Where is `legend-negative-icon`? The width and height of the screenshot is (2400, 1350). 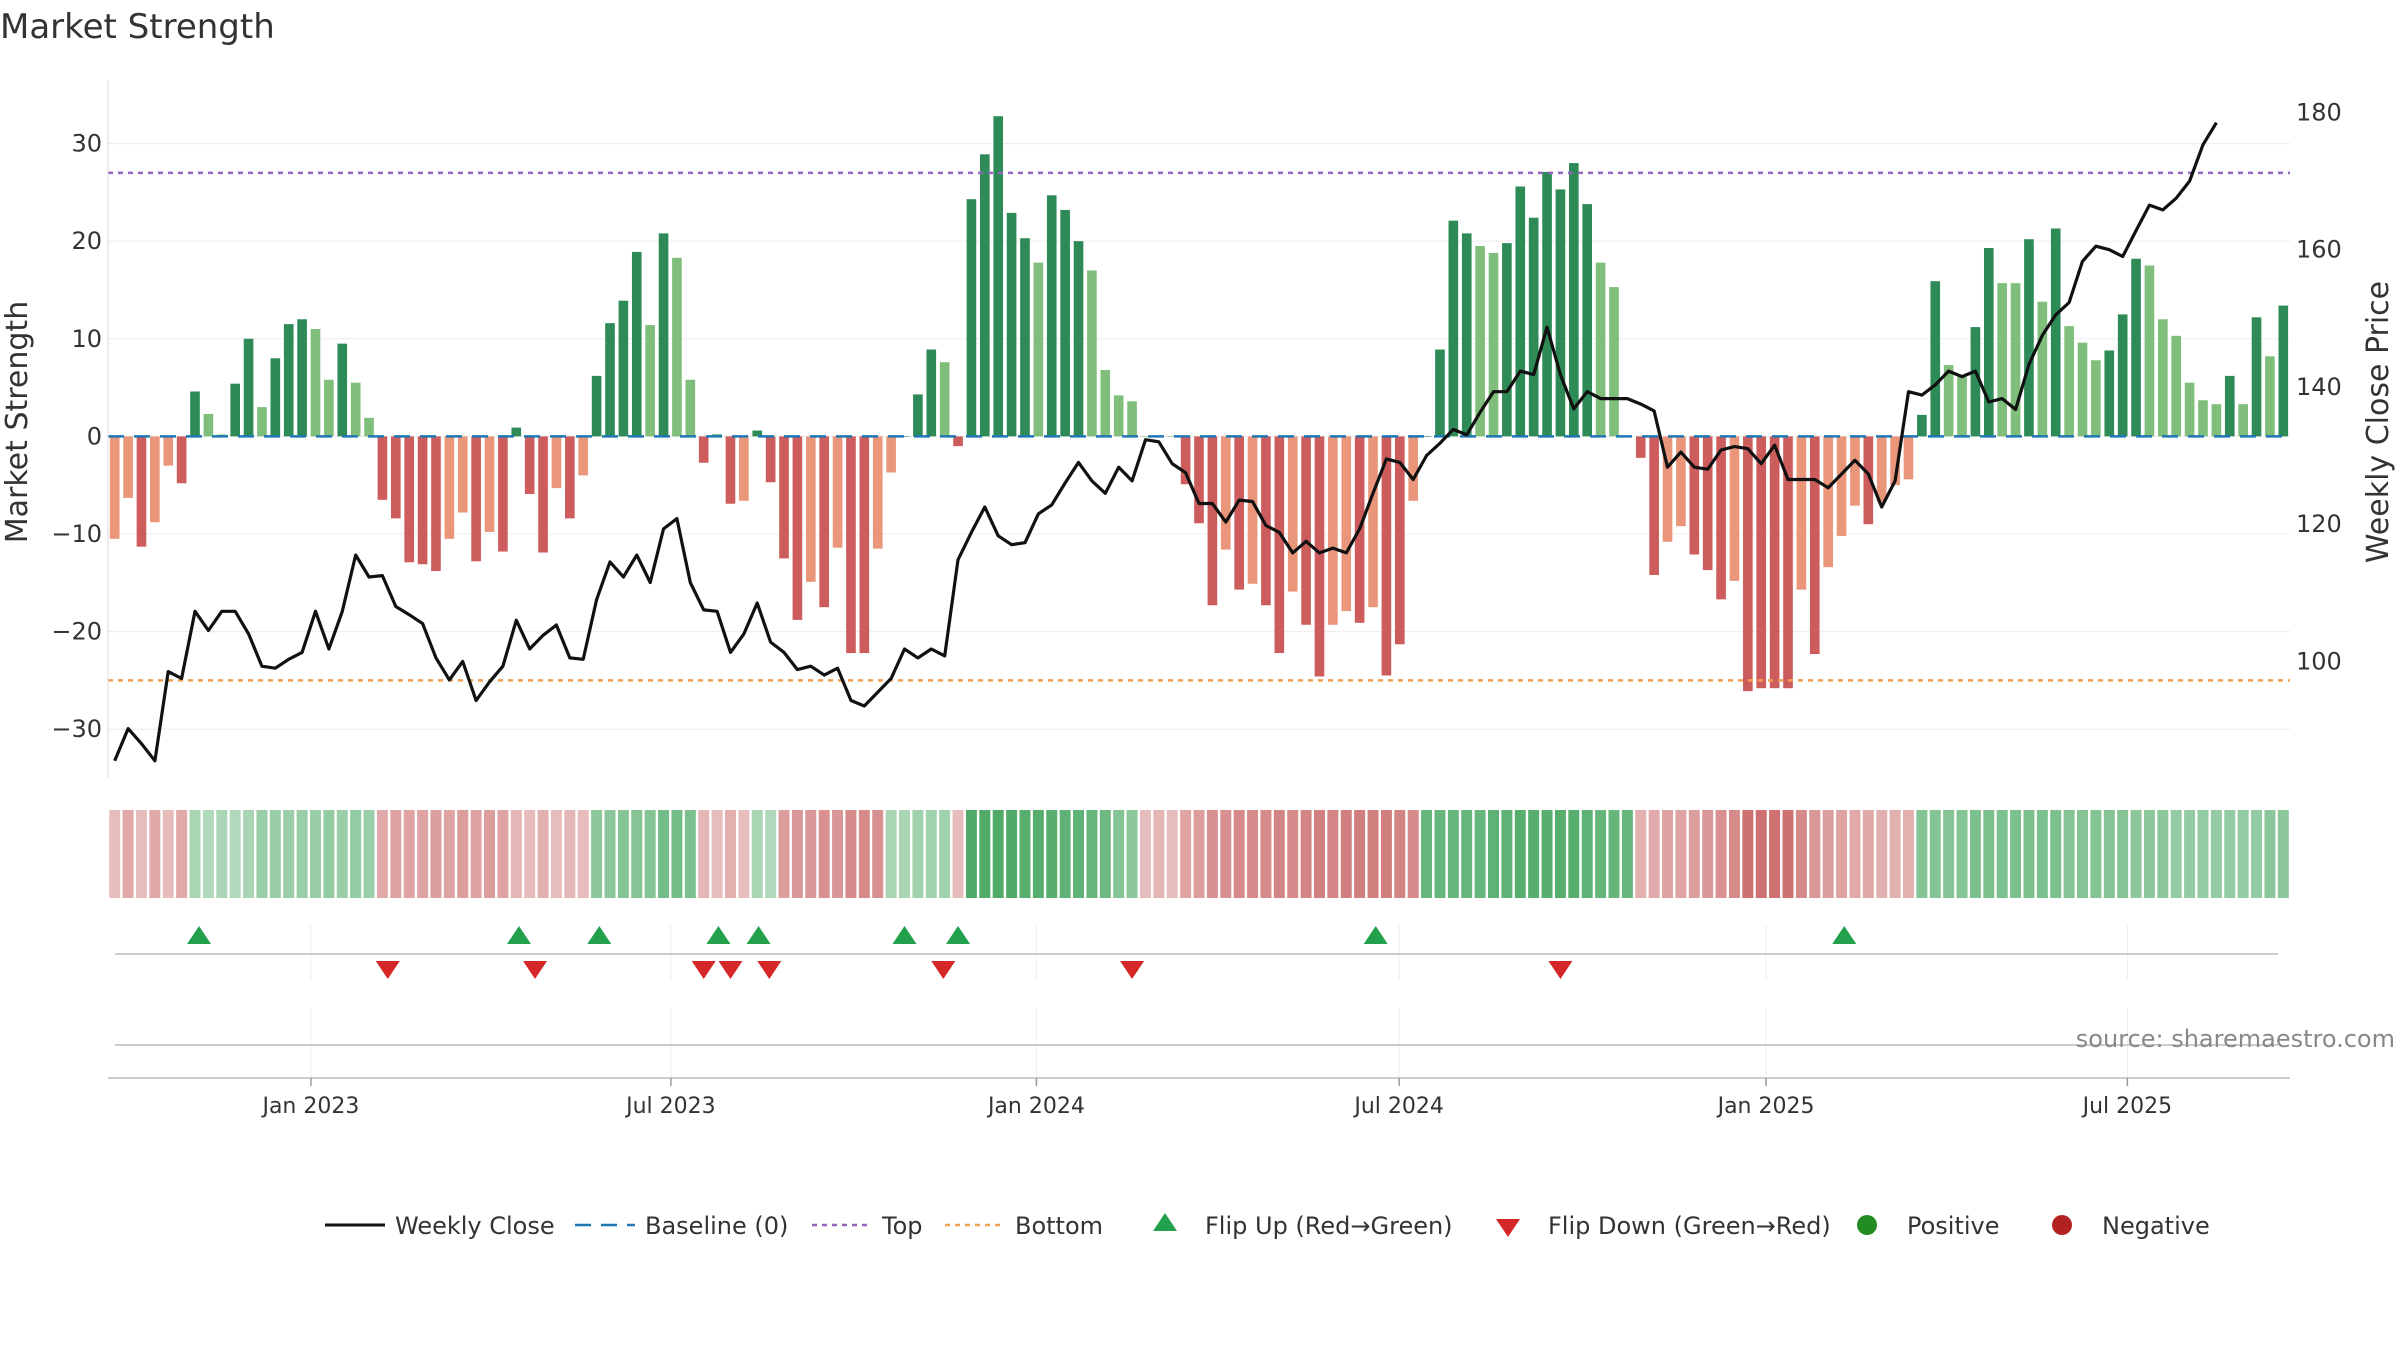
legend-negative-icon is located at coordinates (2062, 1225).